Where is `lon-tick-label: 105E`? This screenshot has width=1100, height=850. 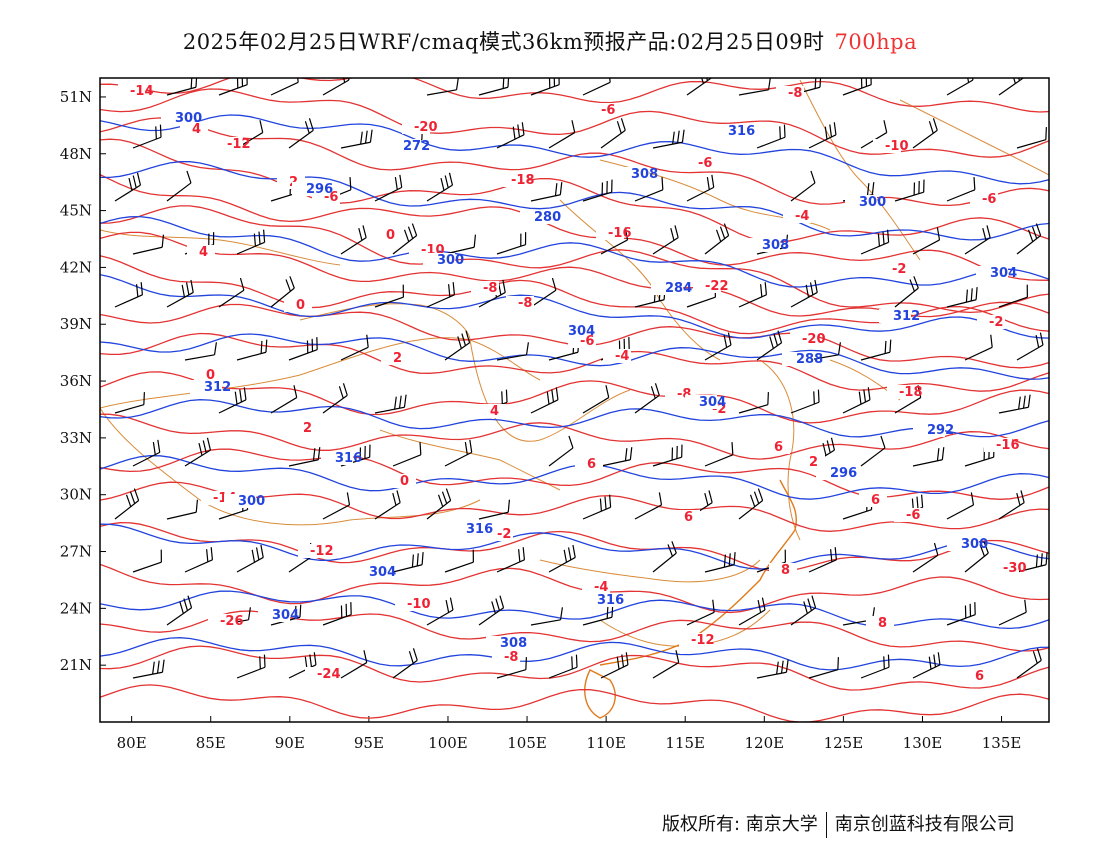 lon-tick-label: 105E is located at coordinates (527, 743).